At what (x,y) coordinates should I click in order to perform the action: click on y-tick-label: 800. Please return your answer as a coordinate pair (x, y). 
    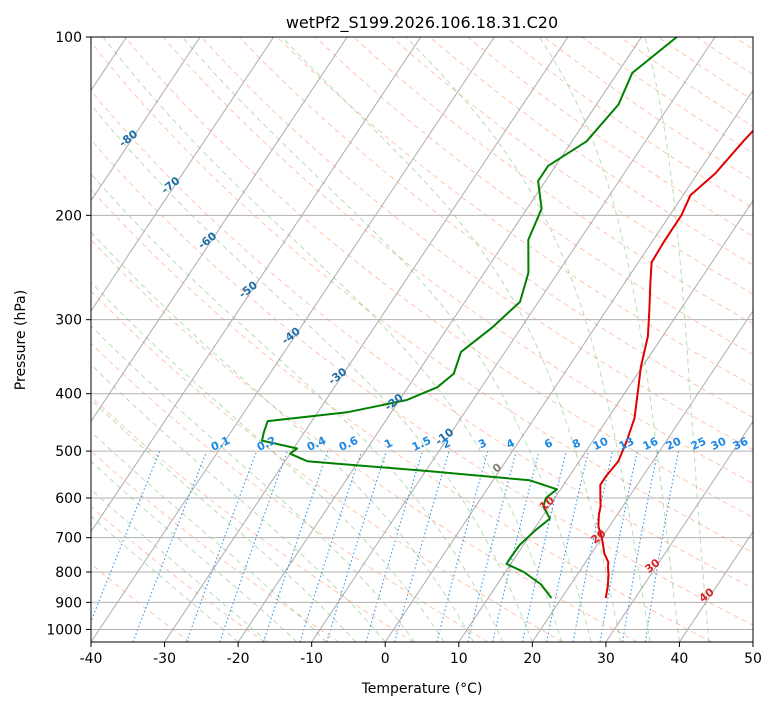
    Looking at the image, I should click on (68, 573).